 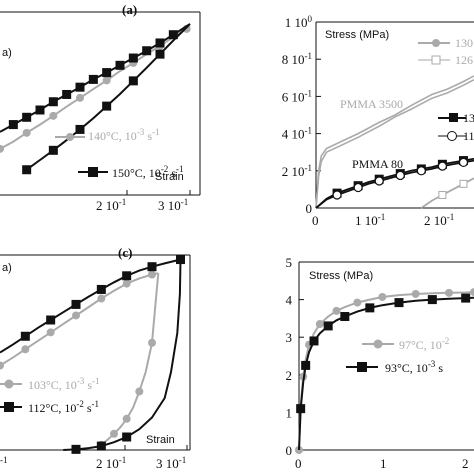 I want to click on panel-b-ytick-label: 0, so click(x=309, y=208).